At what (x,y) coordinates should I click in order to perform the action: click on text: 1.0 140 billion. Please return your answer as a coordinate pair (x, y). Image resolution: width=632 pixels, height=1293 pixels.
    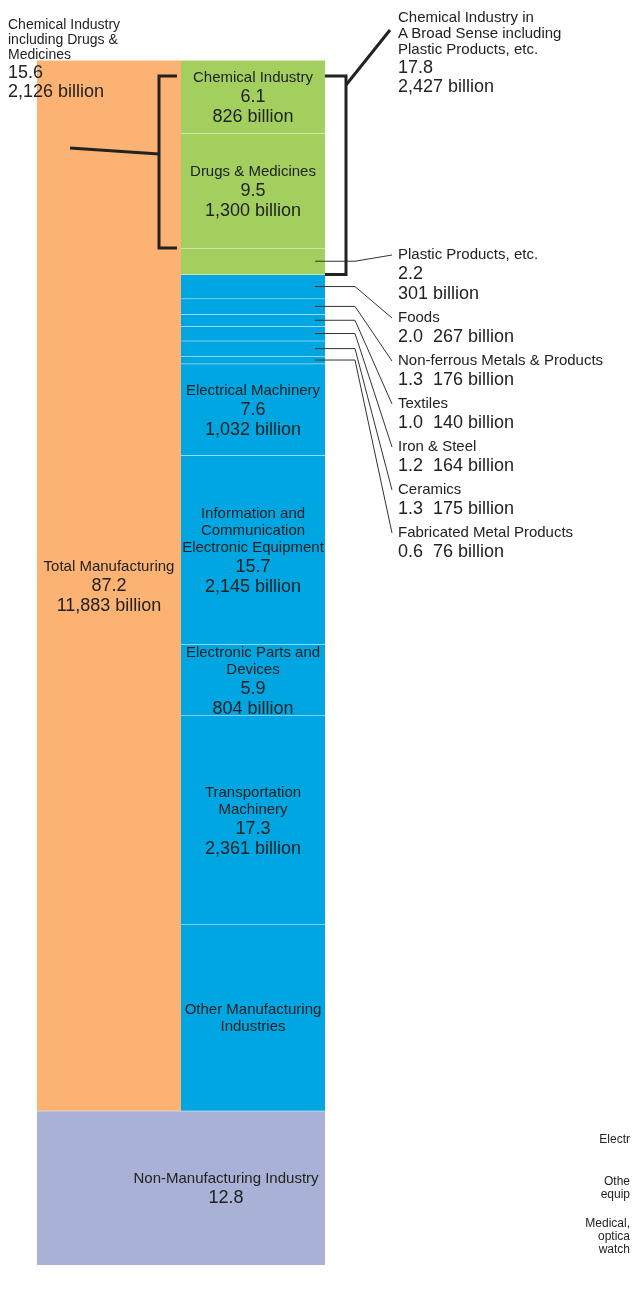
    Looking at the image, I should click on (456, 422).